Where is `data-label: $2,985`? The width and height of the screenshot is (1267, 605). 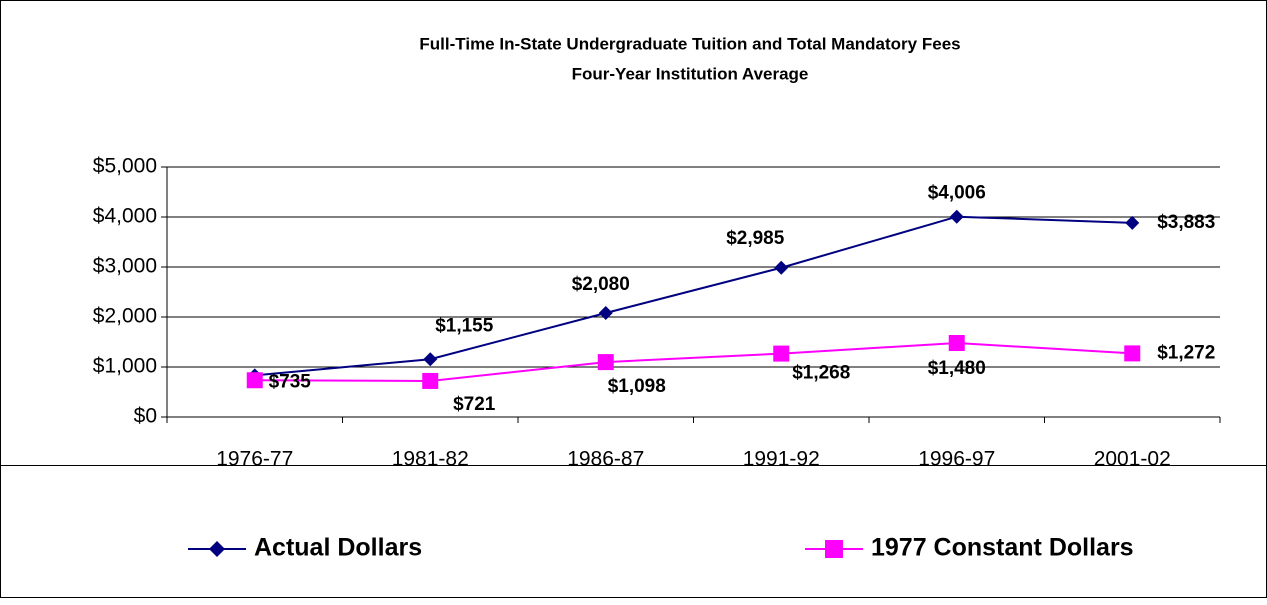 data-label: $2,985 is located at coordinates (755, 238).